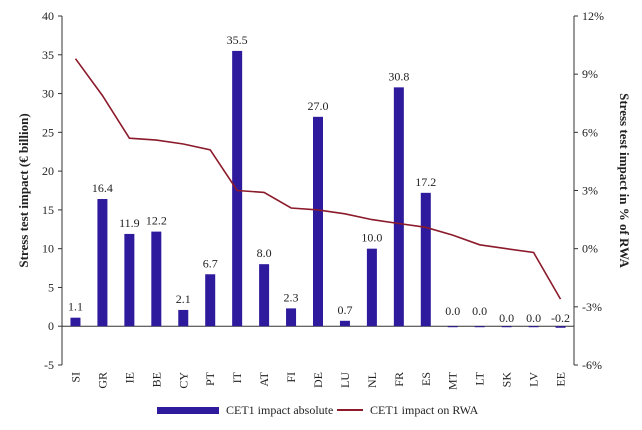  I want to click on right-tick-label: 9%, so click(590, 74).